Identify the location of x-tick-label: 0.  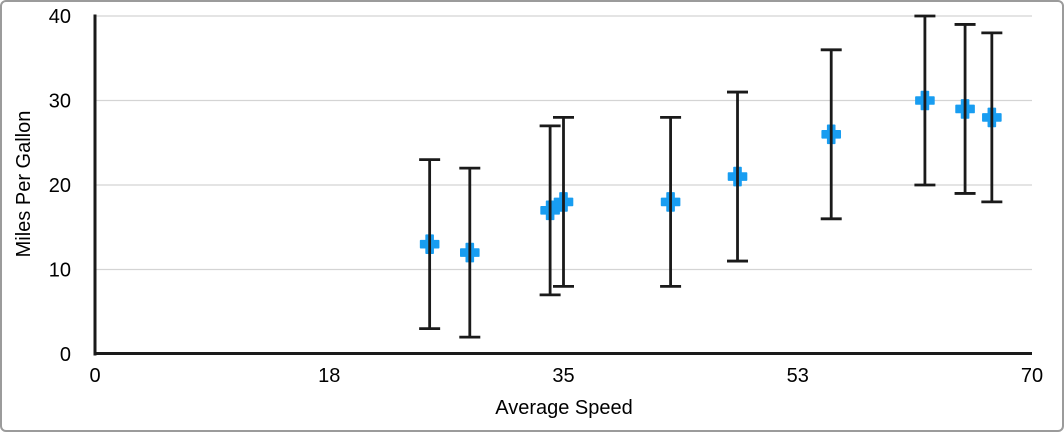
(94, 376).